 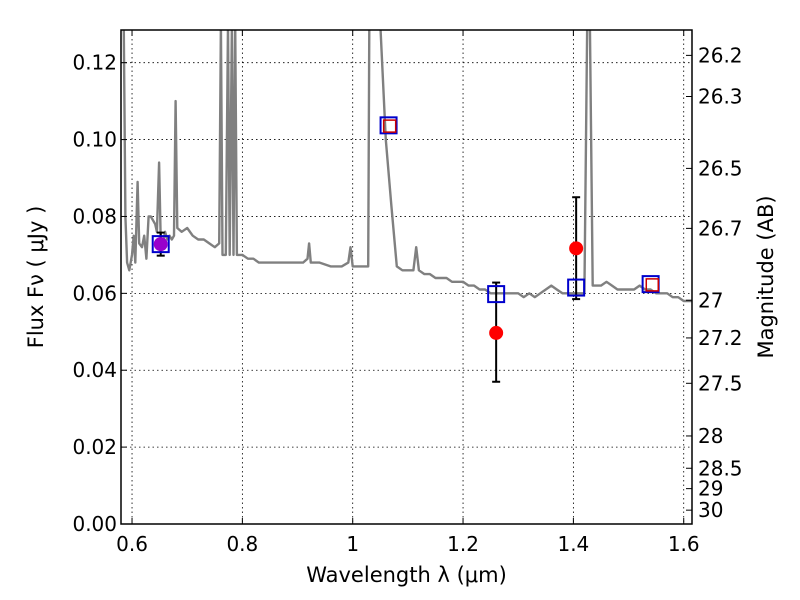 What do you see at coordinates (720, 97) in the screenshot?
I see `y2-tick-label: 26.3` at bounding box center [720, 97].